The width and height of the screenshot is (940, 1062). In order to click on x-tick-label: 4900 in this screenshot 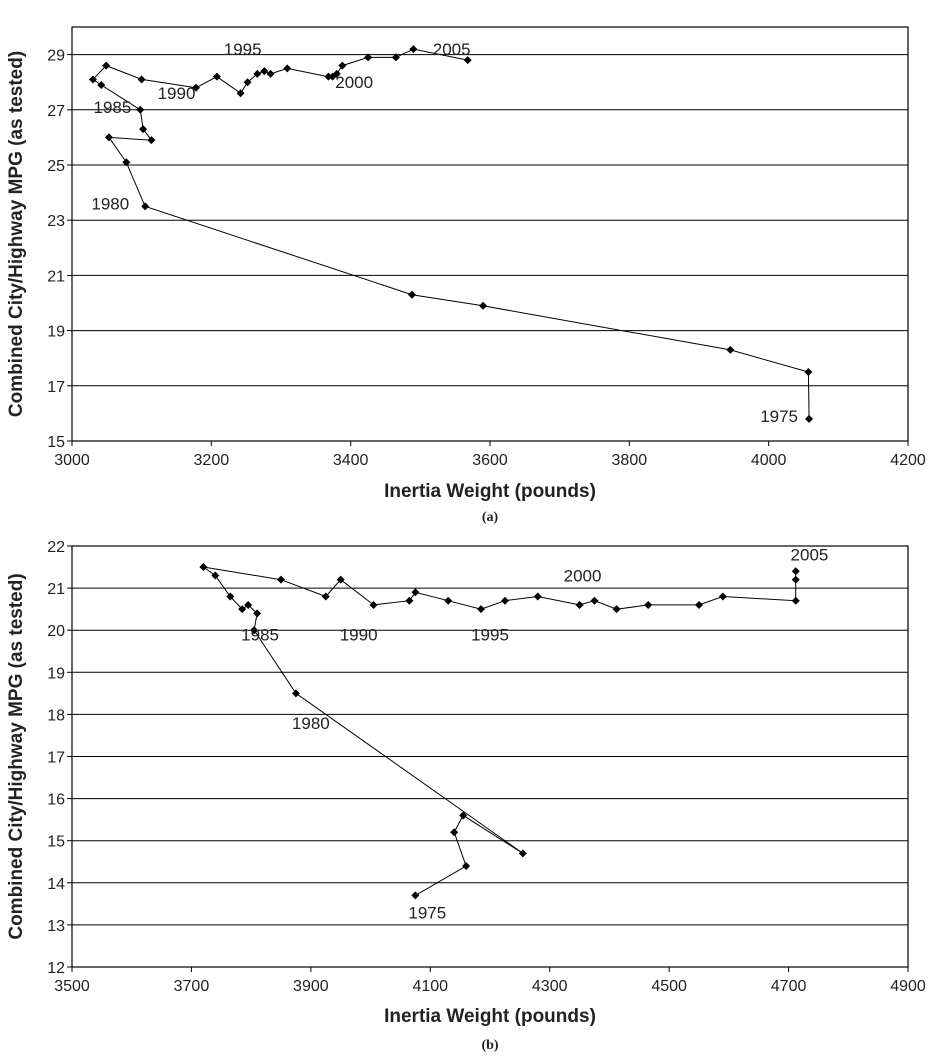, I will do `click(908, 986)`.